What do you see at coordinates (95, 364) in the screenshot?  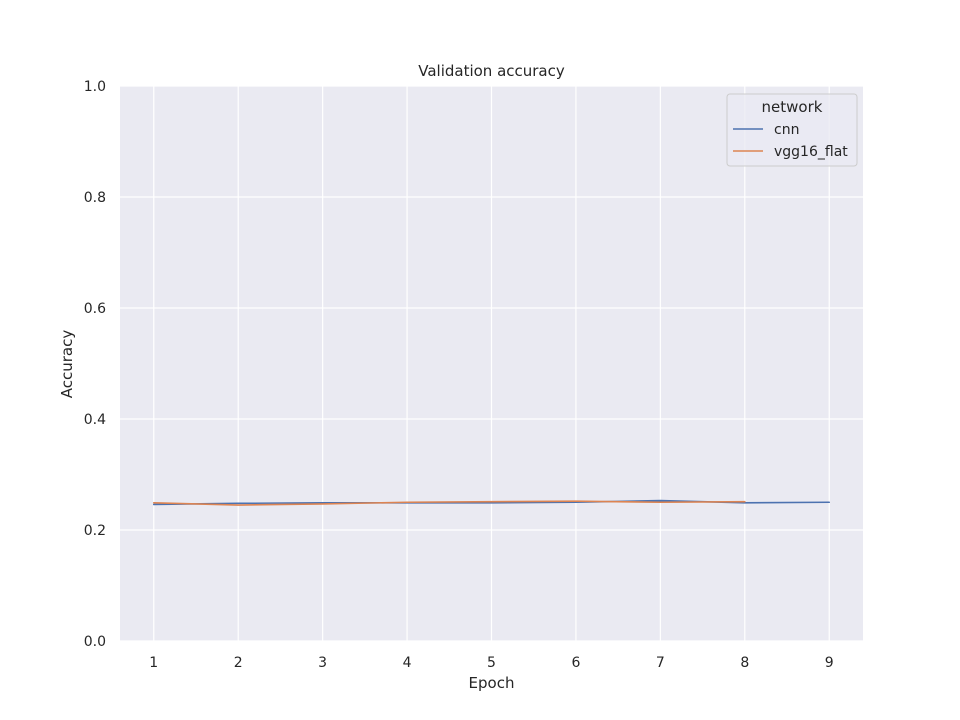 I see `y-ticks: 0.0 0.2 0.4 0.6 0.8 1.0` at bounding box center [95, 364].